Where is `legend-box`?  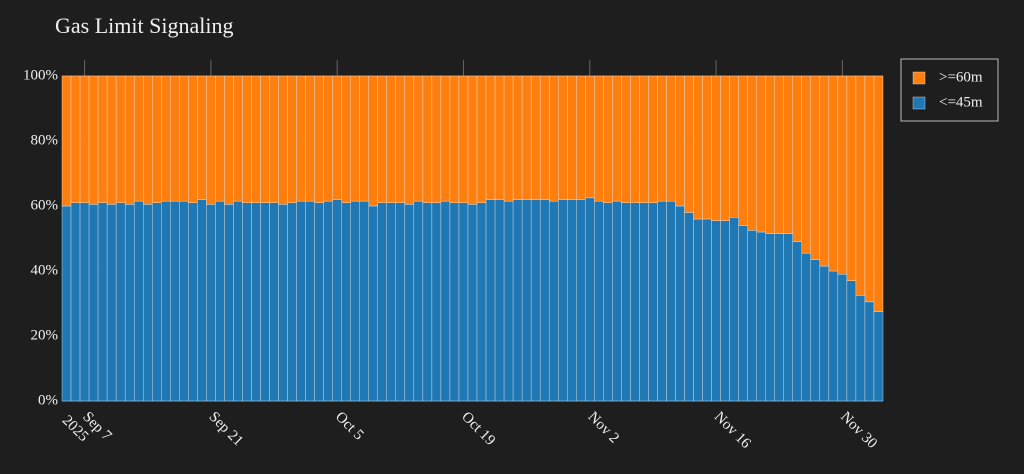 legend-box is located at coordinates (949, 90).